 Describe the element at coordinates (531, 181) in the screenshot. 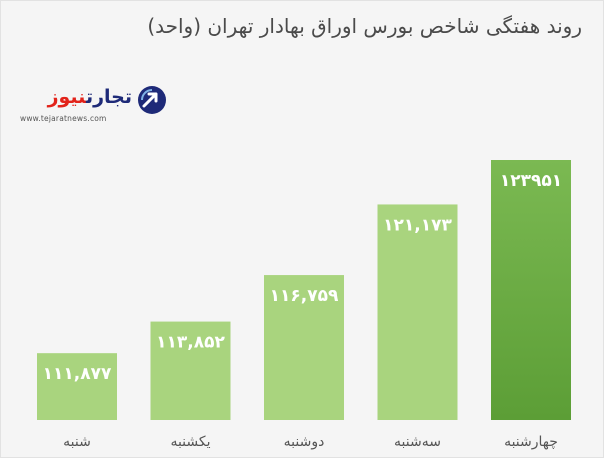

I see `bar-value-label: ۱۲۳۹۵۱` at that location.